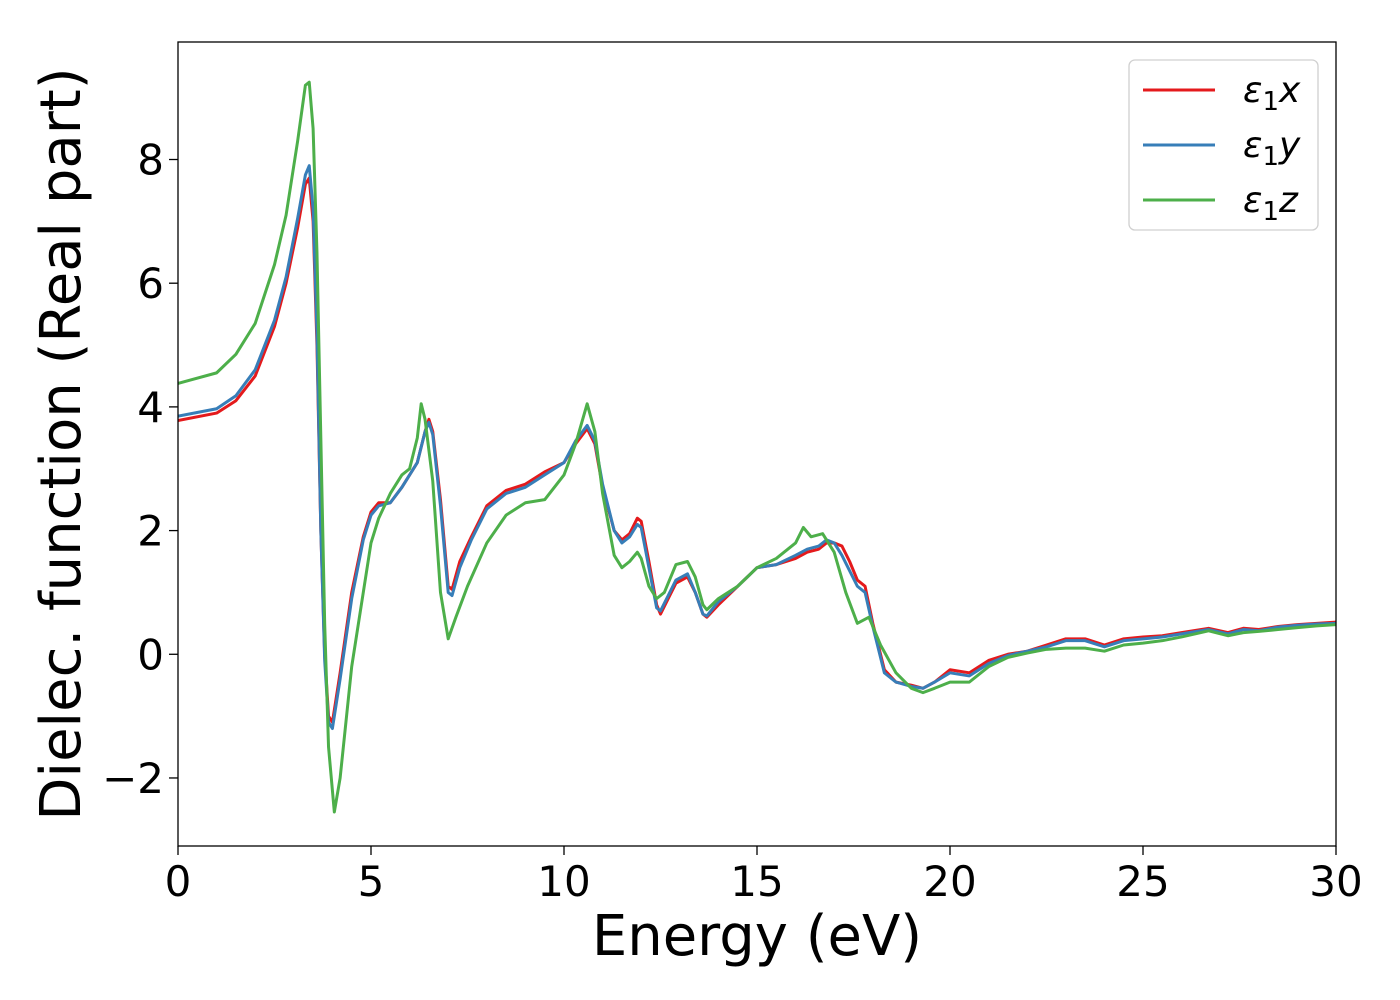  I want to click on legend-label-x: ε1x, so click(1272, 93).